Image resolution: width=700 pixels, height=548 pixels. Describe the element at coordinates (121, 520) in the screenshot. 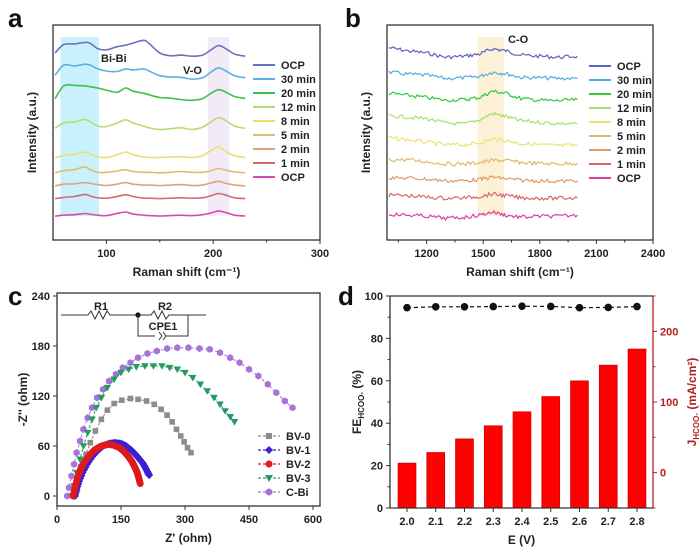

I see `x-tick-label: 150` at that location.